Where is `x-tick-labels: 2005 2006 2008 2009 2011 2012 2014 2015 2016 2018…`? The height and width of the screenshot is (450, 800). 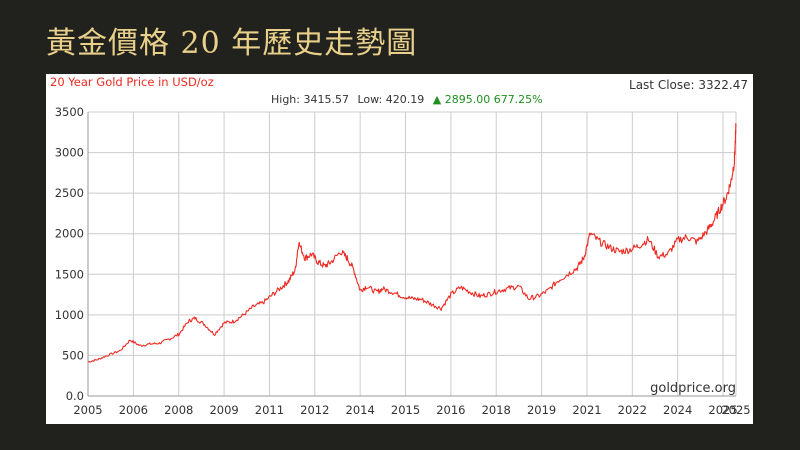 x-tick-labels: 2005 2006 2008 2009 2011 2012 2014 2015 2016 2018… is located at coordinates (411, 410).